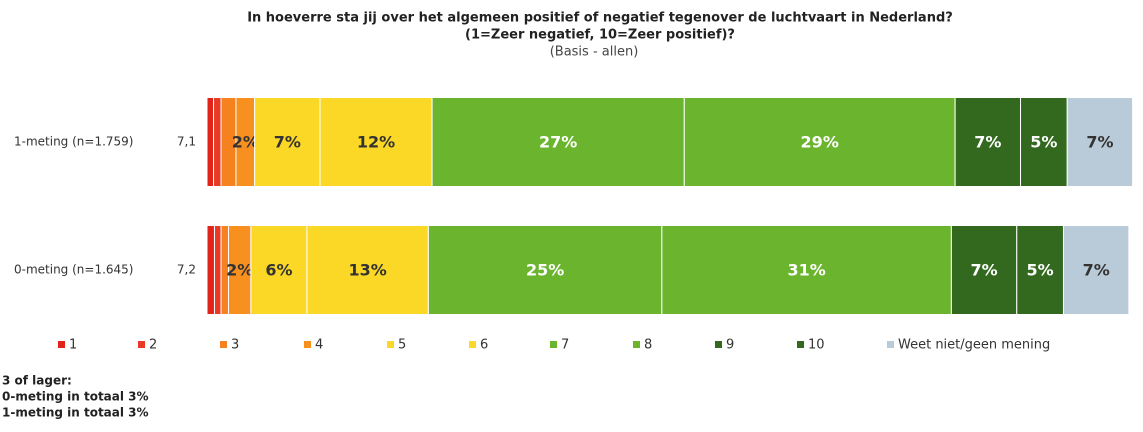 This screenshot has width=1143, height=432. Describe the element at coordinates (730, 345) in the screenshot. I see `legend-label: 9` at that location.